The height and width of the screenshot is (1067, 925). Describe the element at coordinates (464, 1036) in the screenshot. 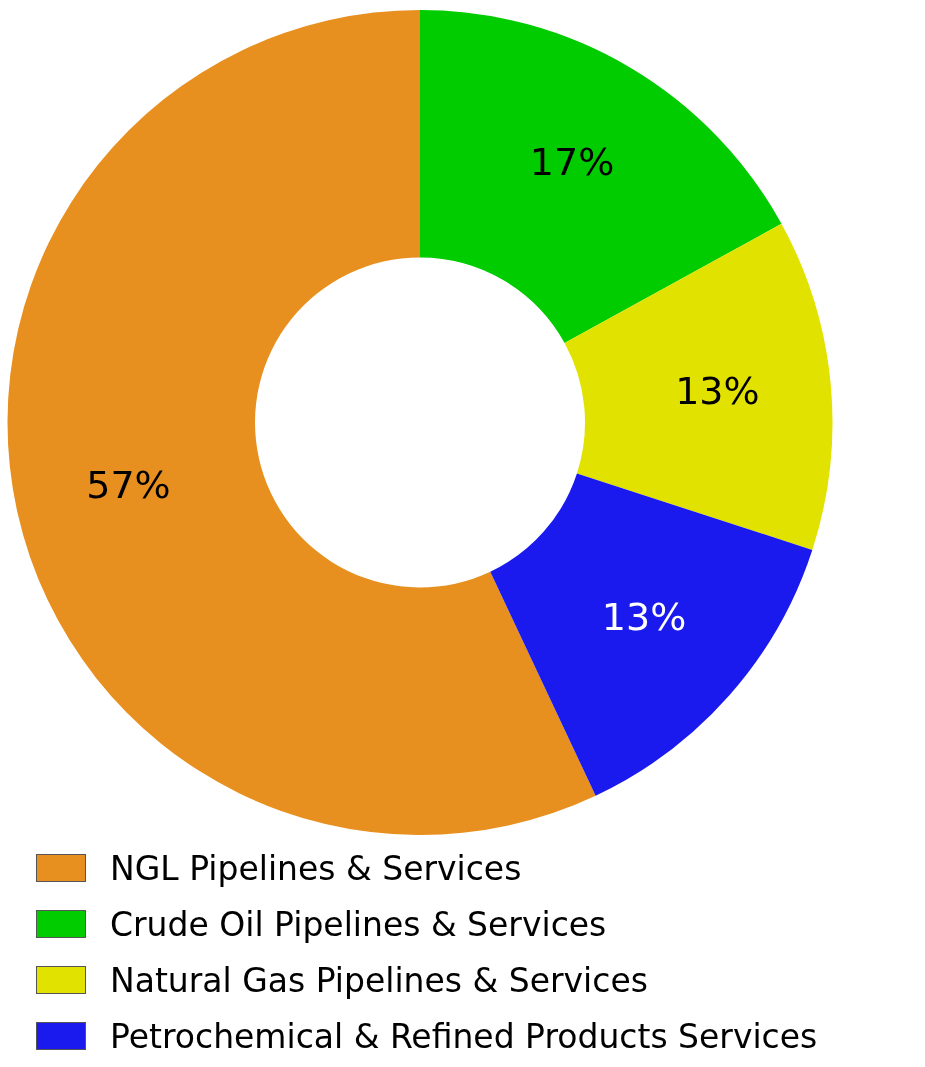

I see `legend-label: Petrochemical & Refined Products Services` at that location.